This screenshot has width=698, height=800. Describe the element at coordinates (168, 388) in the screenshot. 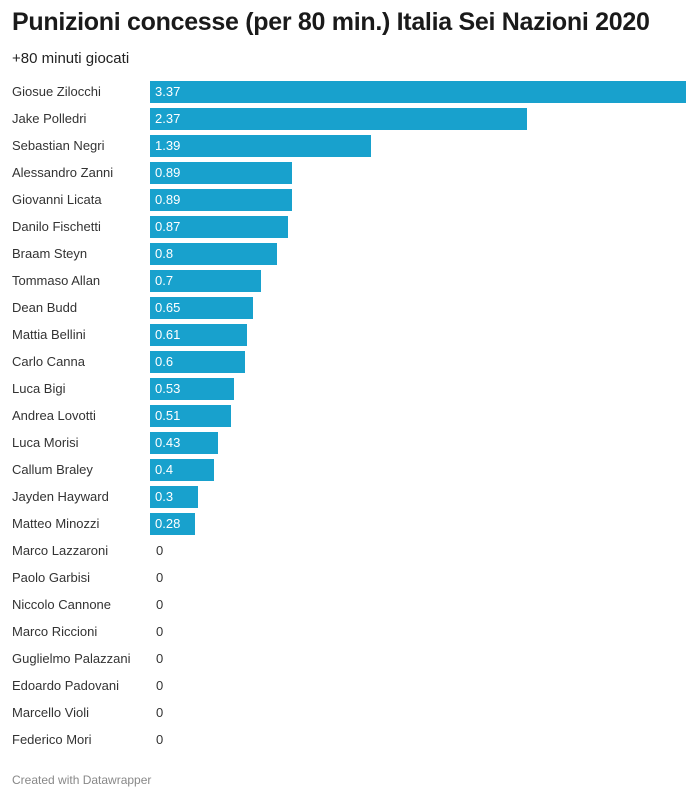

I see `value-label: 0.53` at that location.